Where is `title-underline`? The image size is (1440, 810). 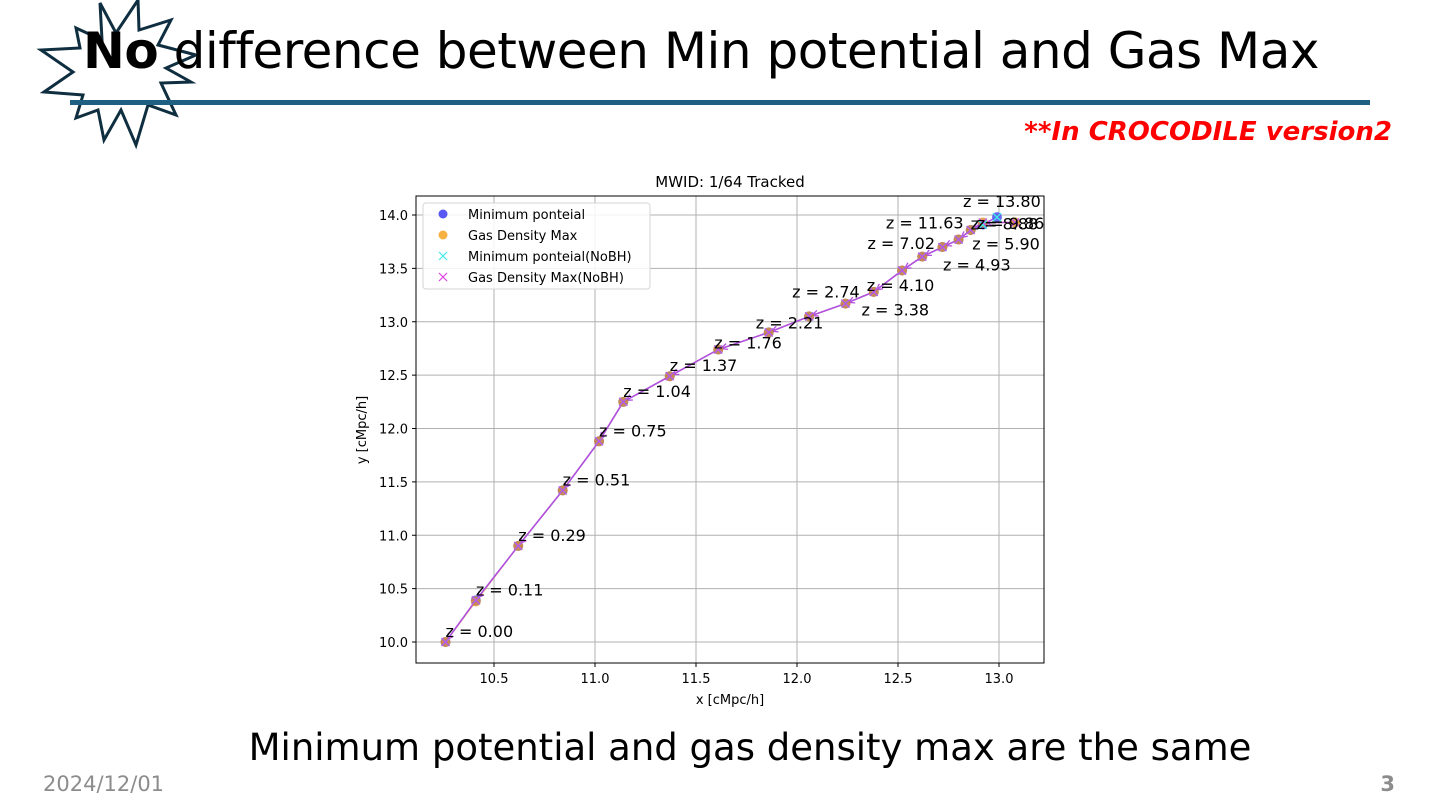 title-underline is located at coordinates (720, 102).